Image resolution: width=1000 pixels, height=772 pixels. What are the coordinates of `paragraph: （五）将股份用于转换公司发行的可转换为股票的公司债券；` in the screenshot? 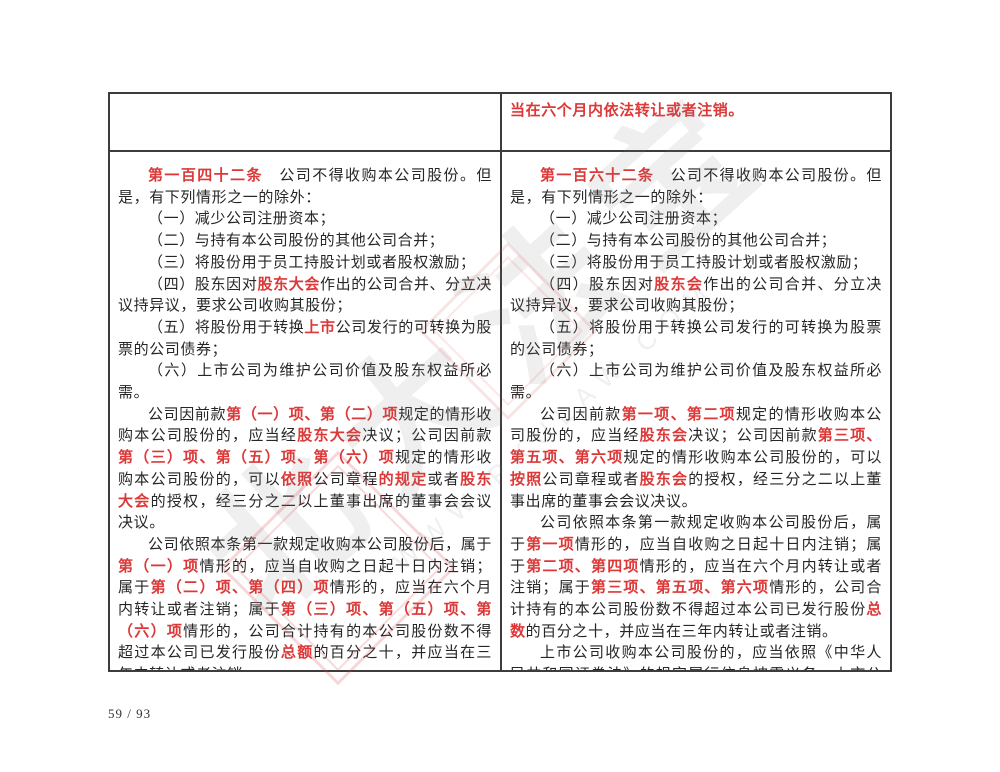 It's located at (696, 339).